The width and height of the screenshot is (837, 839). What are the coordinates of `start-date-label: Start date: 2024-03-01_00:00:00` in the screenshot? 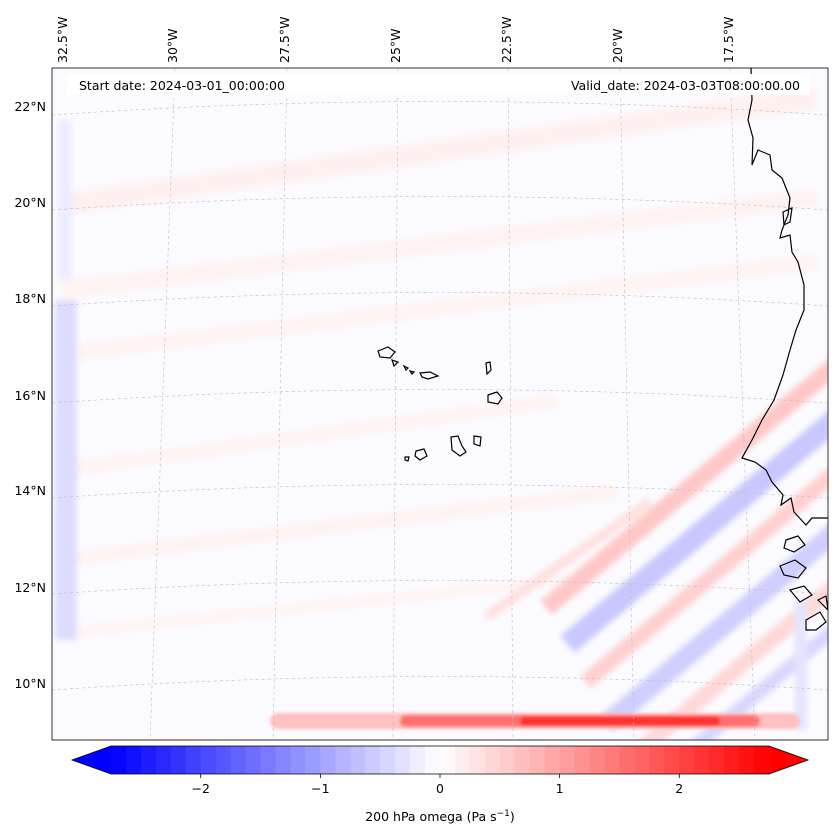 It's located at (182, 85).